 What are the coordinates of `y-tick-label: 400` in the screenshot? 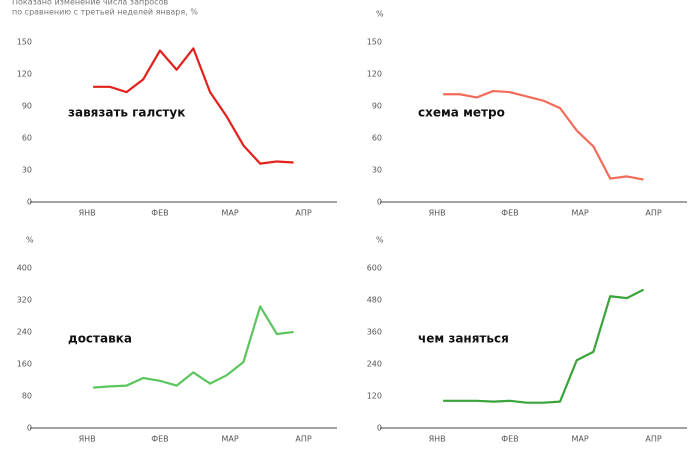 It's located at (24, 268).